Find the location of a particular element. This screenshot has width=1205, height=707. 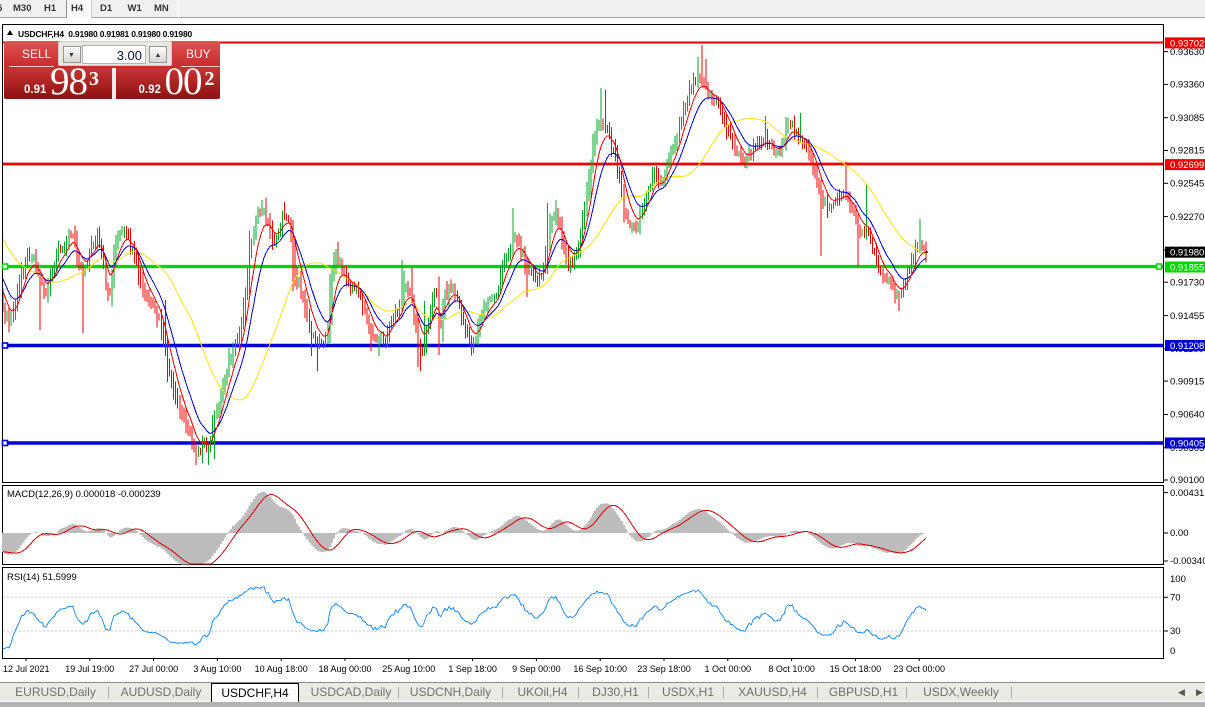

svg-text: 0.90640 is located at coordinates (1187, 415).